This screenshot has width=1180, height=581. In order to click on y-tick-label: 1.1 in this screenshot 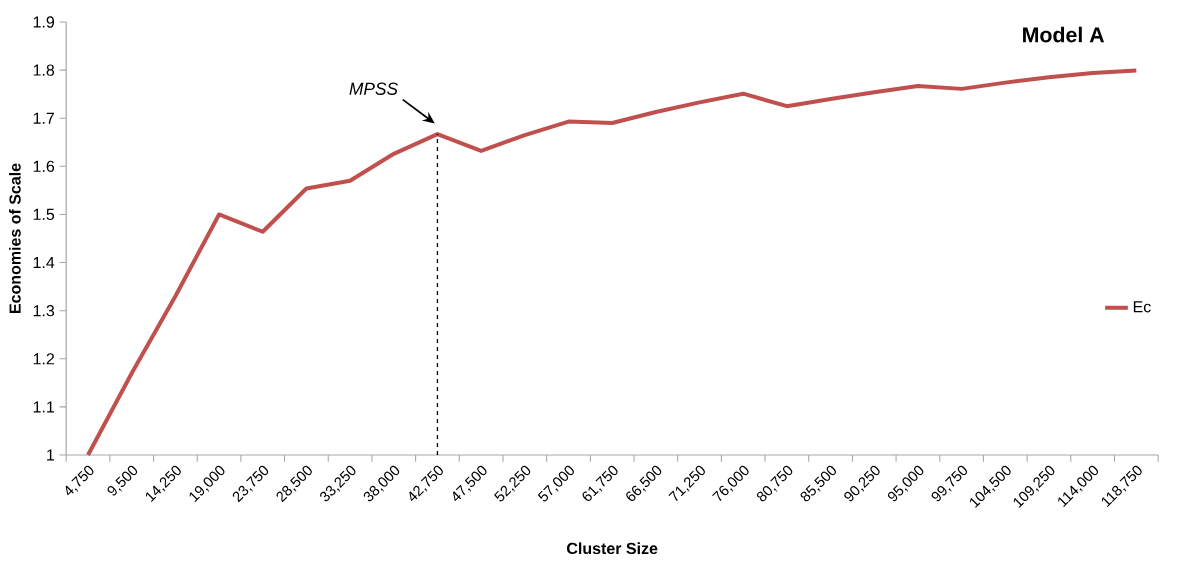, I will do `click(44, 407)`.